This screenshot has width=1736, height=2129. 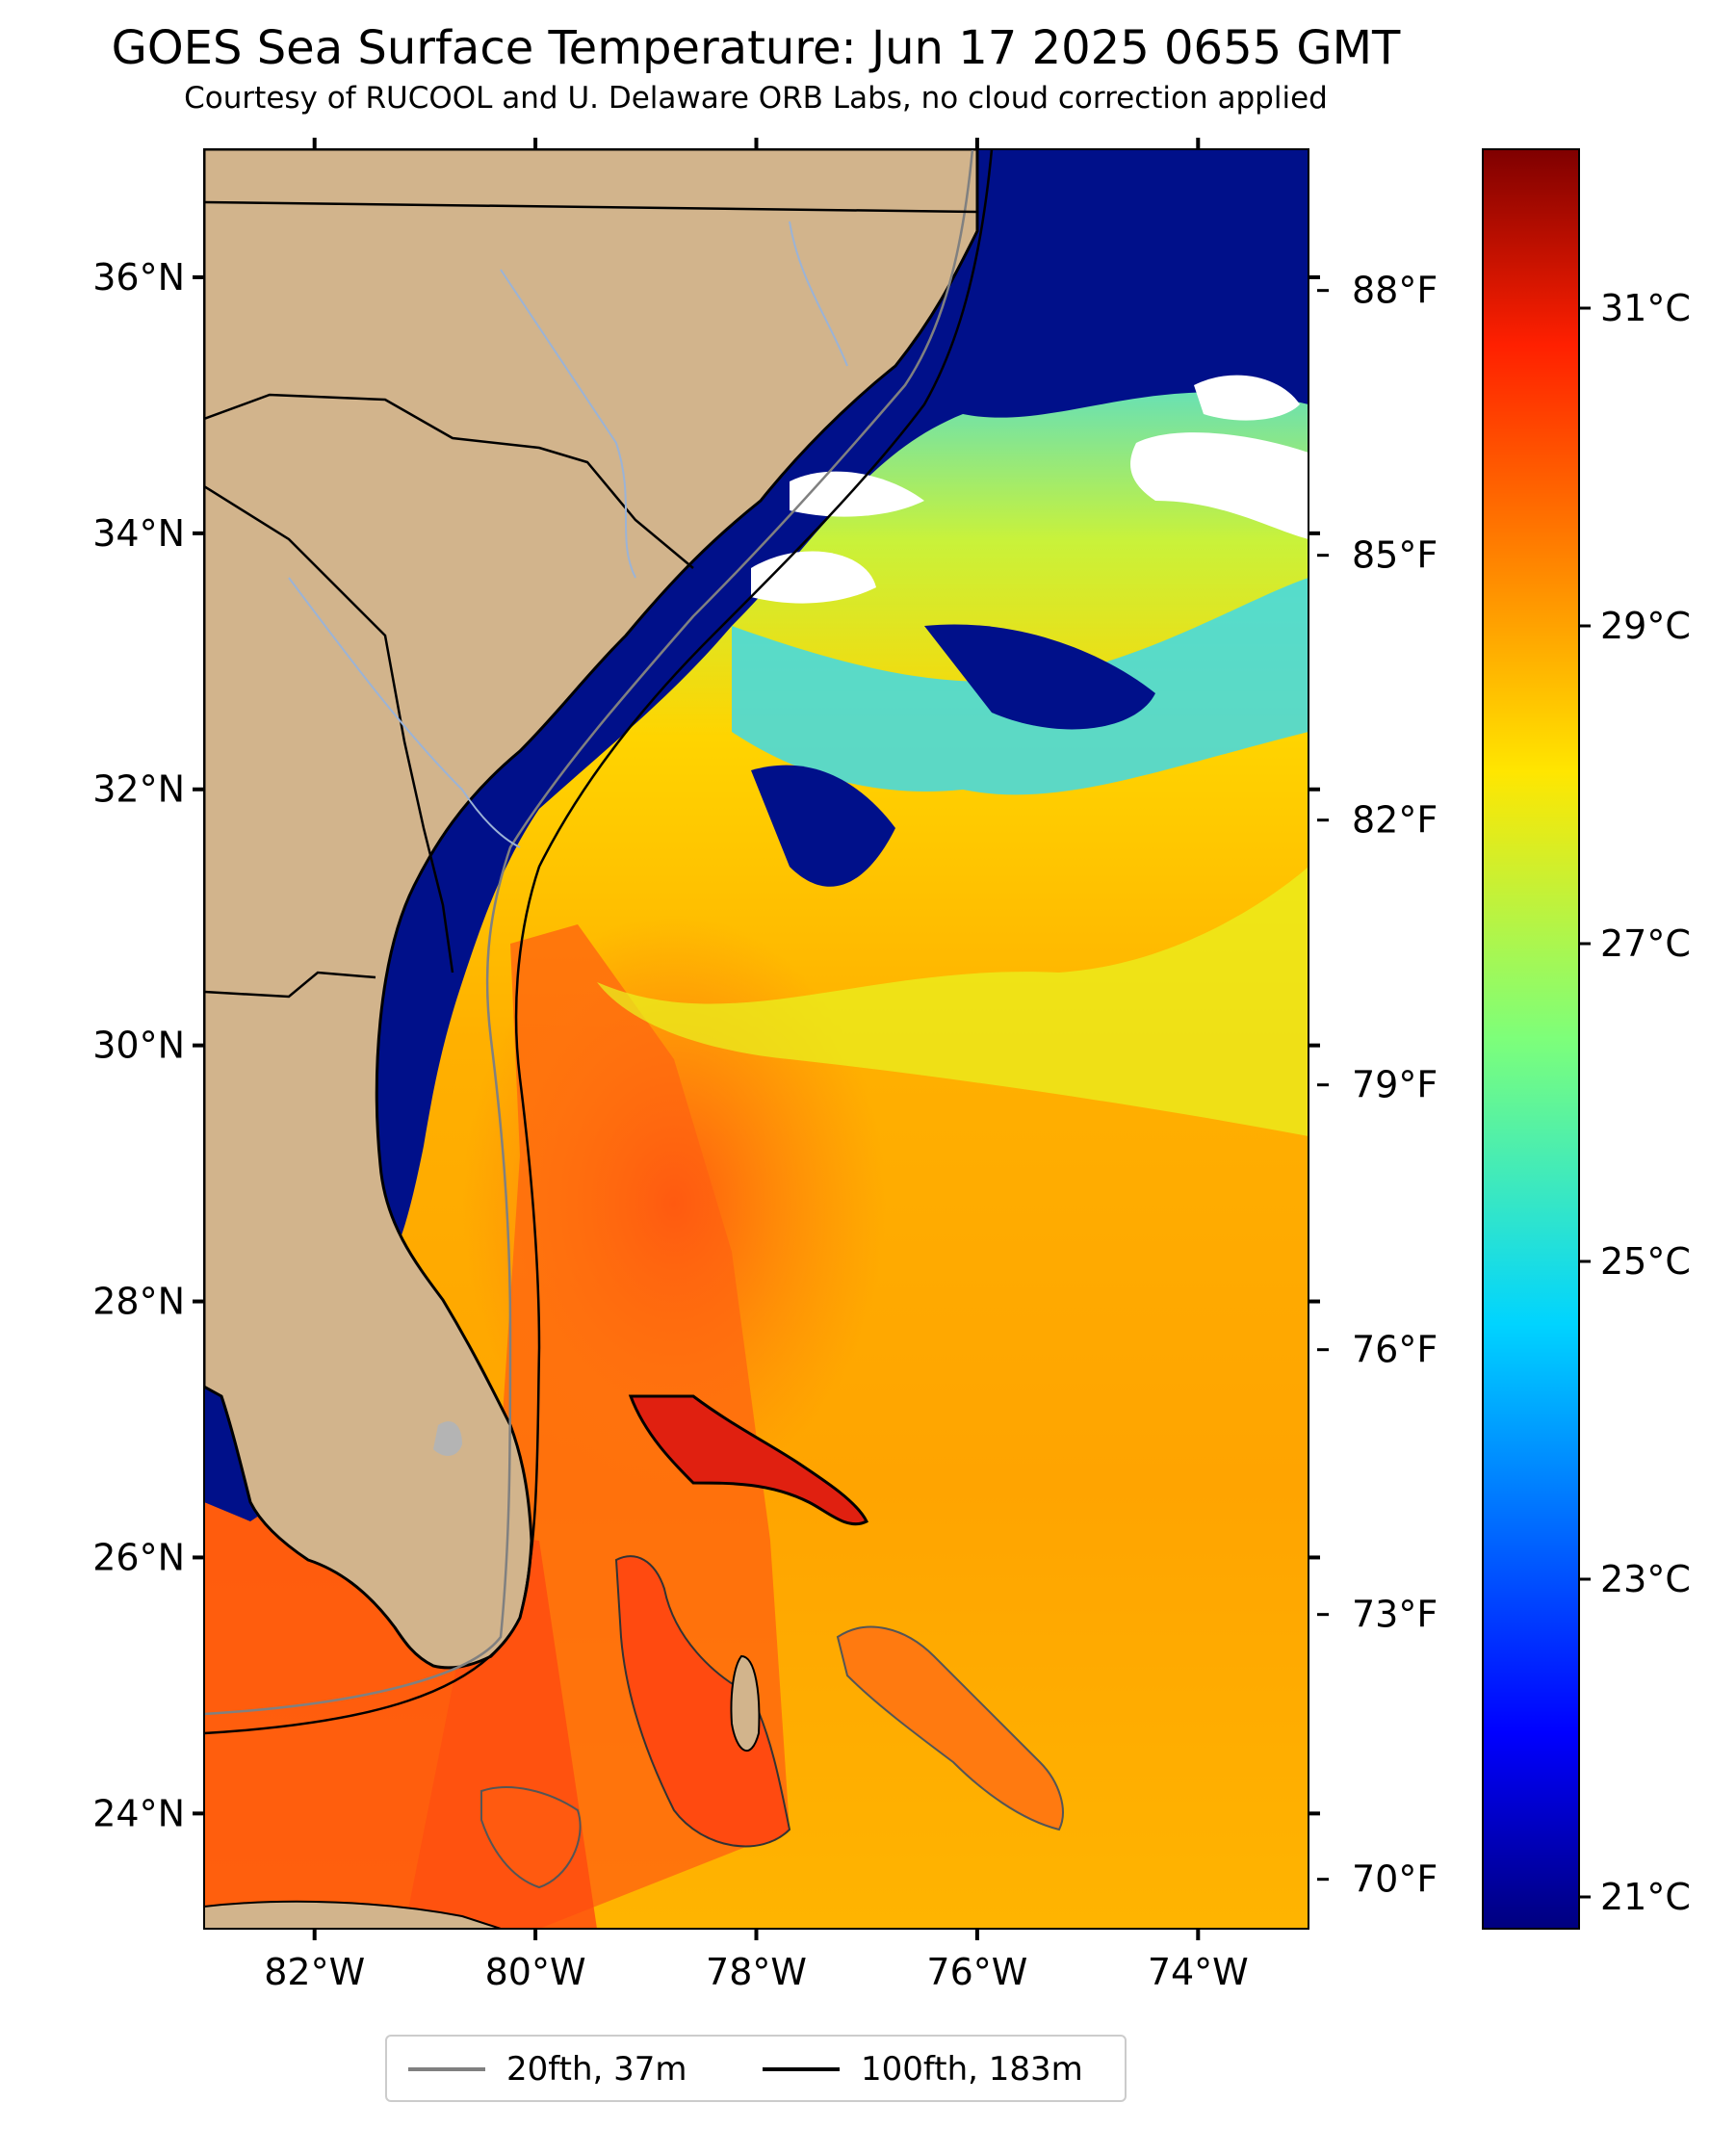 I want to click on cuba-coast, so click(x=353, y=1914).